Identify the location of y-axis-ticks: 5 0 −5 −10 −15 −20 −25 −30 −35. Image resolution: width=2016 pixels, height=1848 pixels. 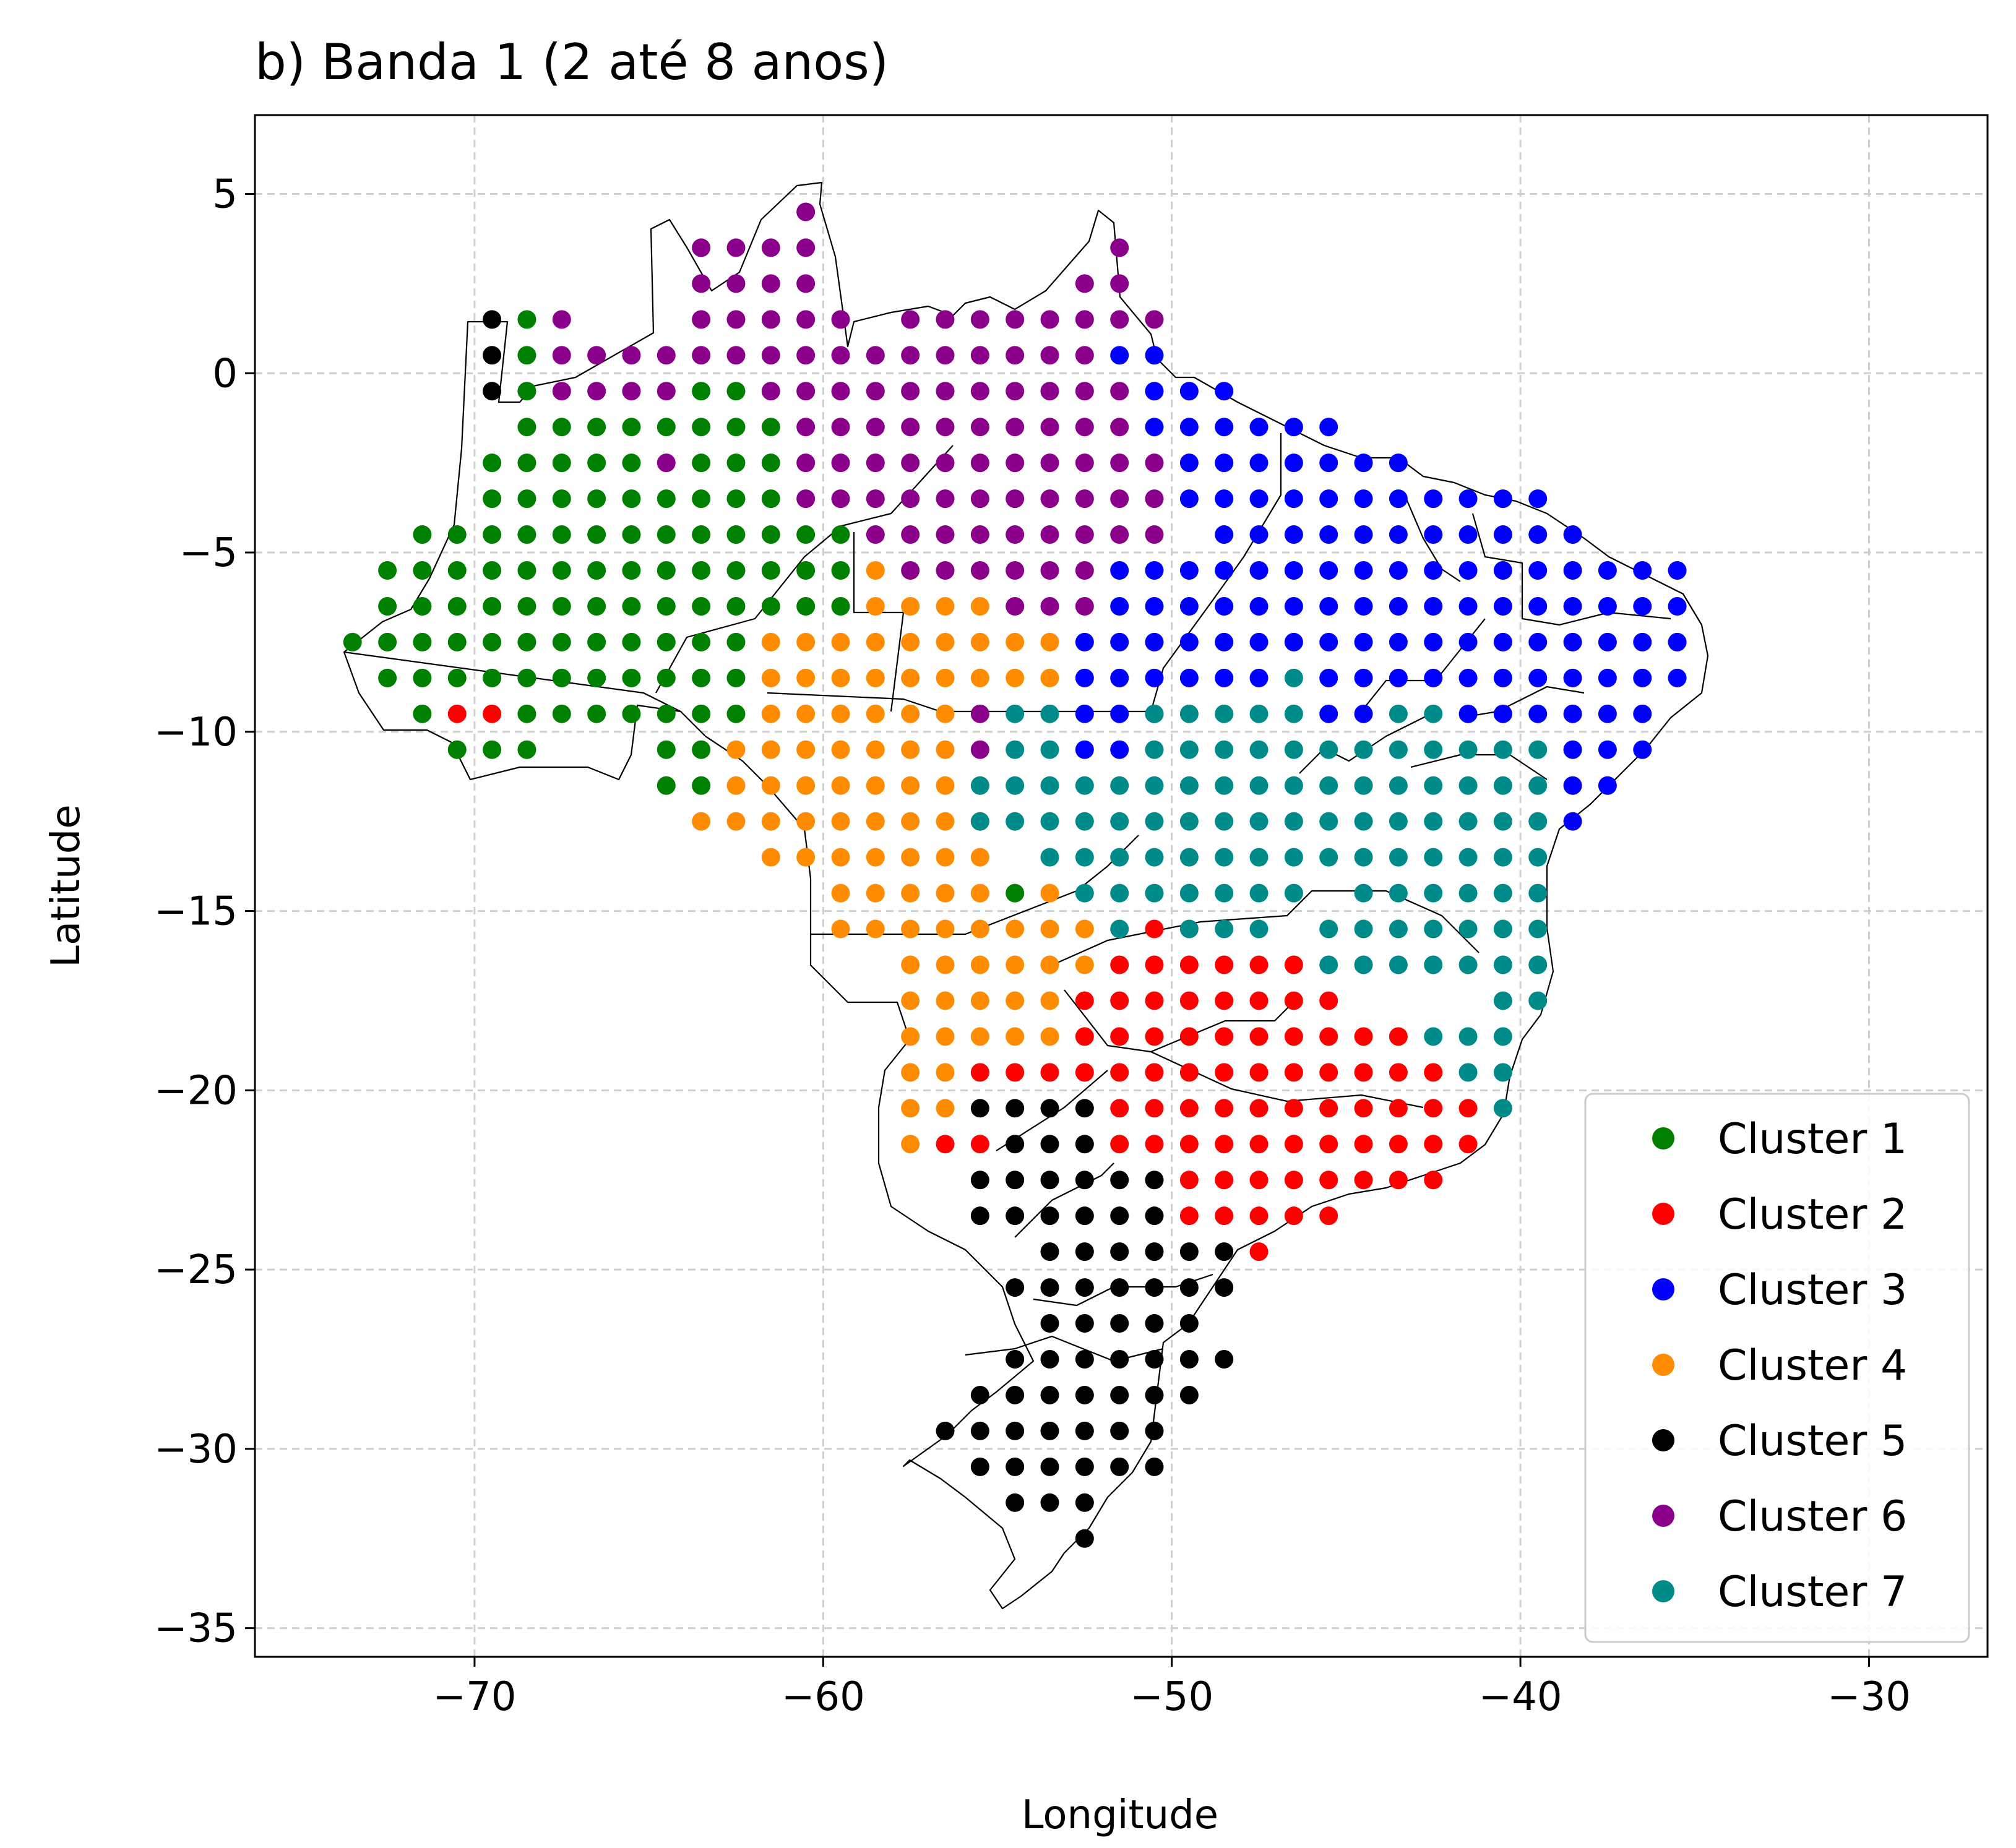
(204, 912).